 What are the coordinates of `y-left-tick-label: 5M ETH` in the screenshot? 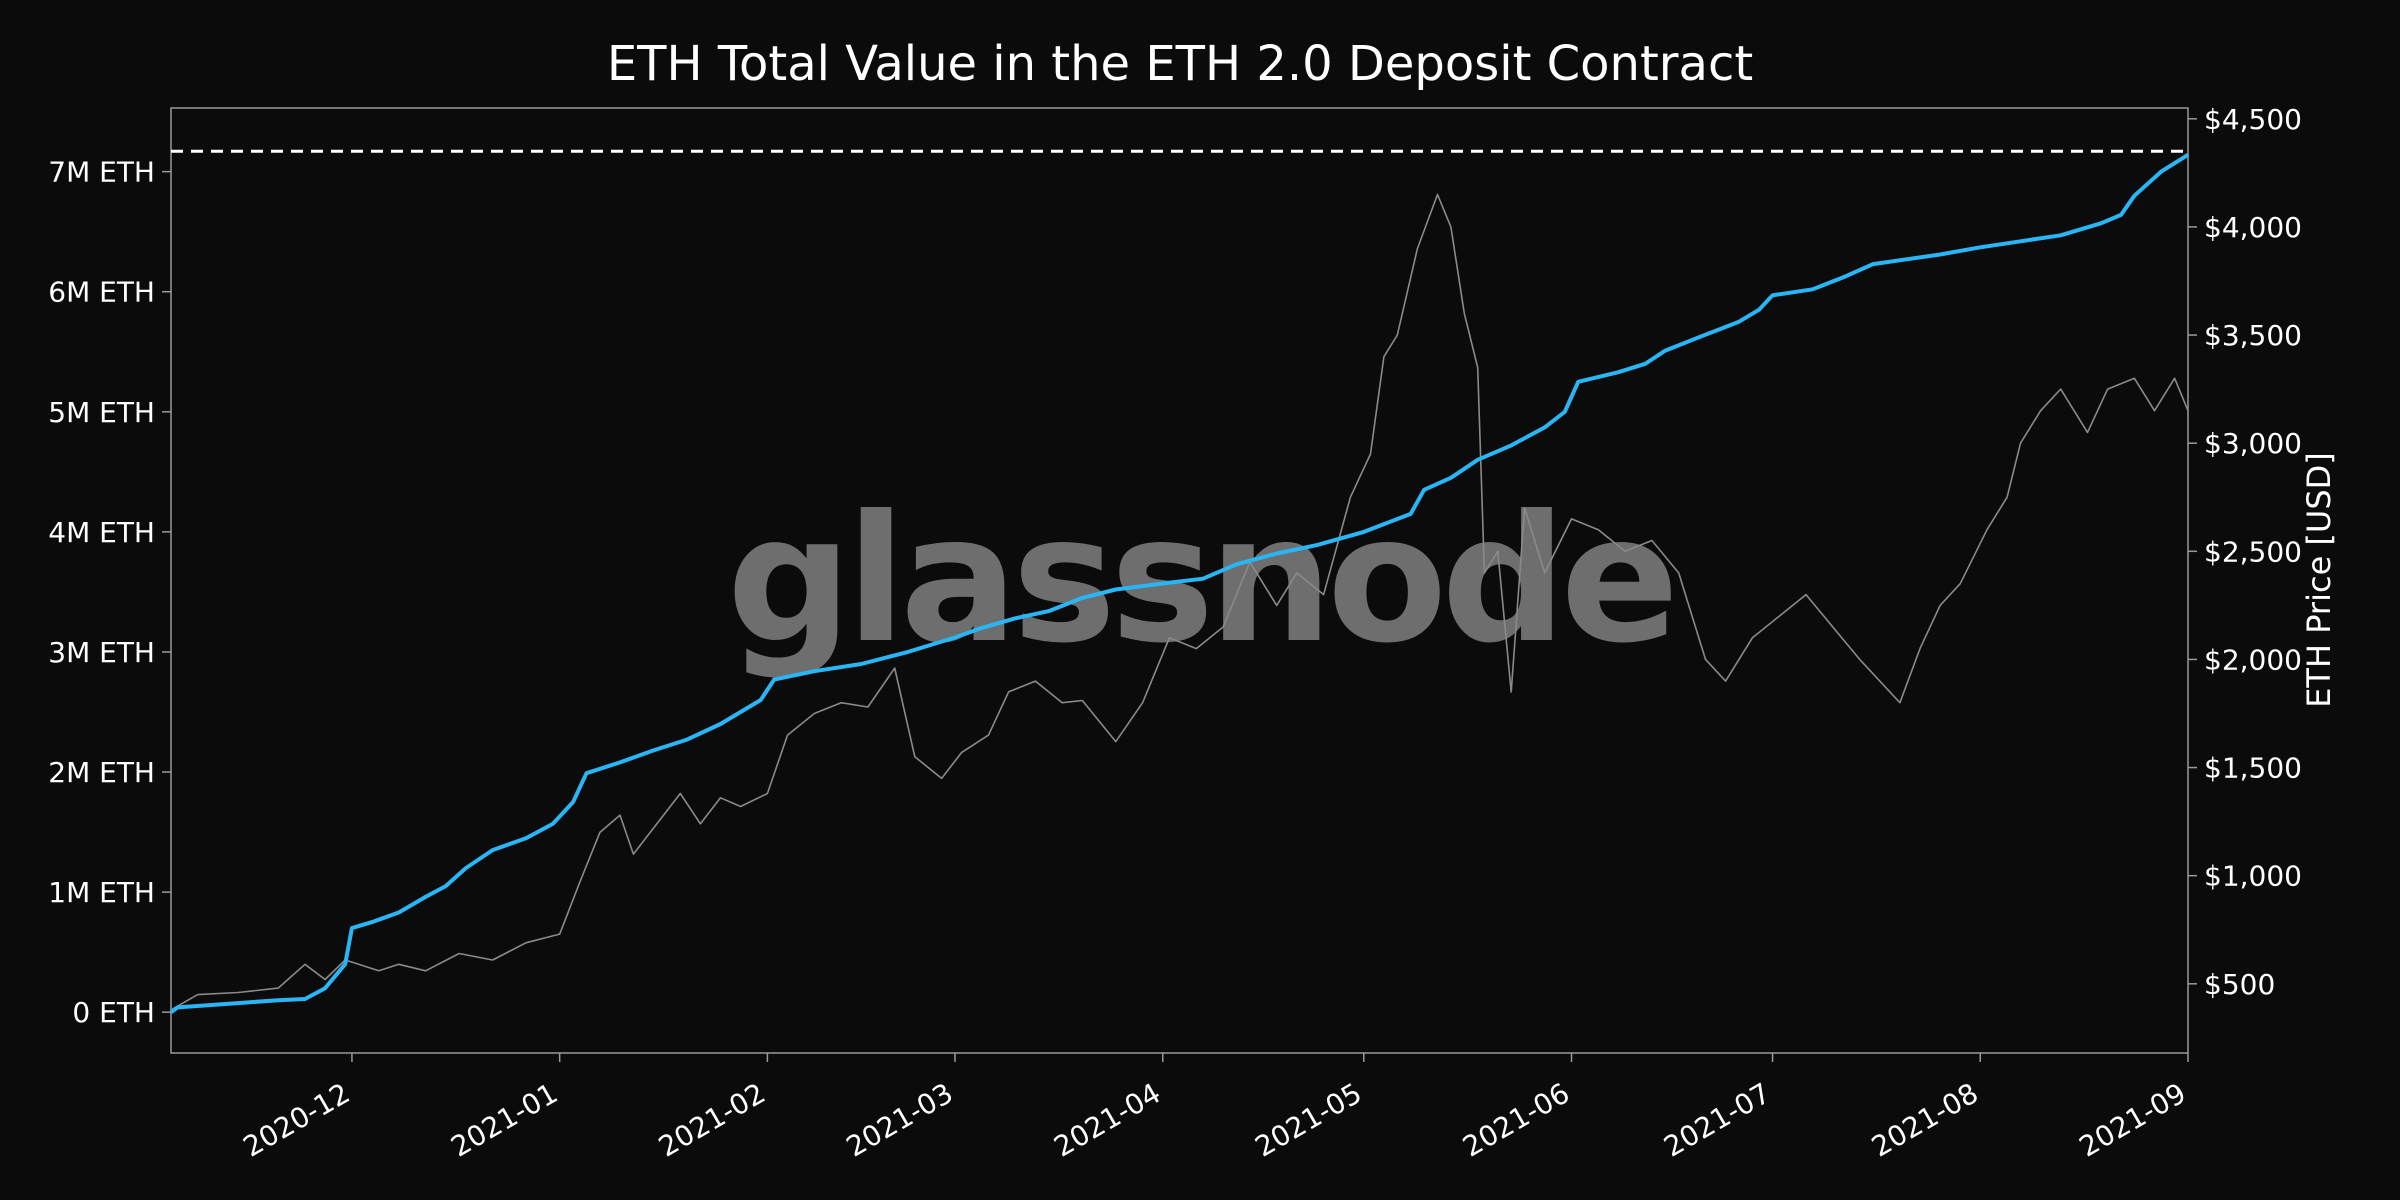 It's located at (101, 412).